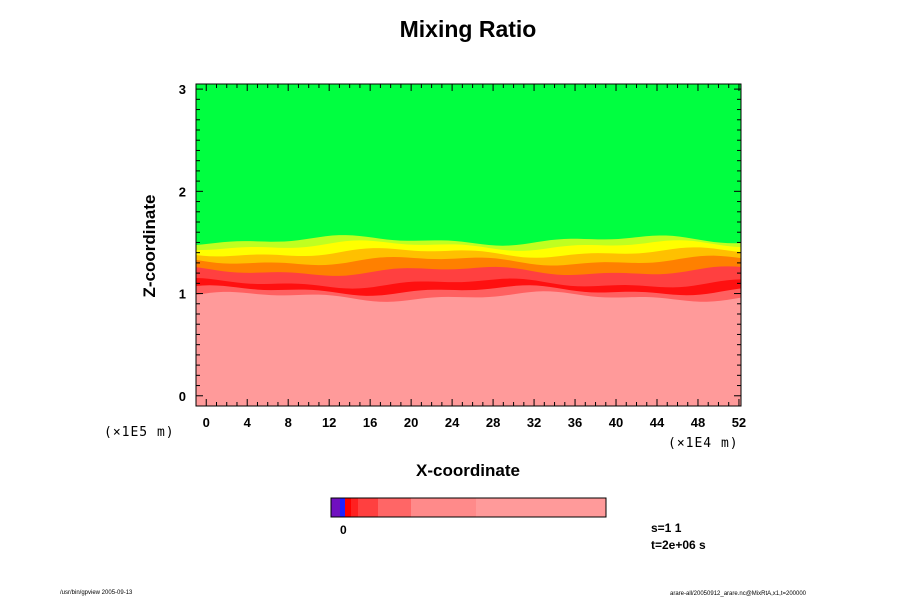 The image size is (900, 600). Describe the element at coordinates (182, 191) in the screenshot. I see `y-tick-label: 2` at that location.